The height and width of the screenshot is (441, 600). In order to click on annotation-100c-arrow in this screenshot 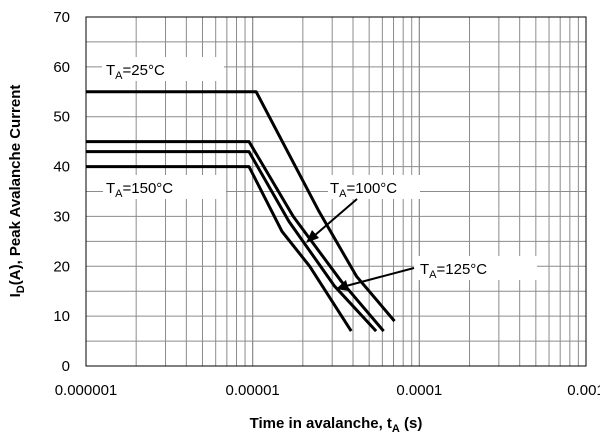, I will do `click(335, 217)`.